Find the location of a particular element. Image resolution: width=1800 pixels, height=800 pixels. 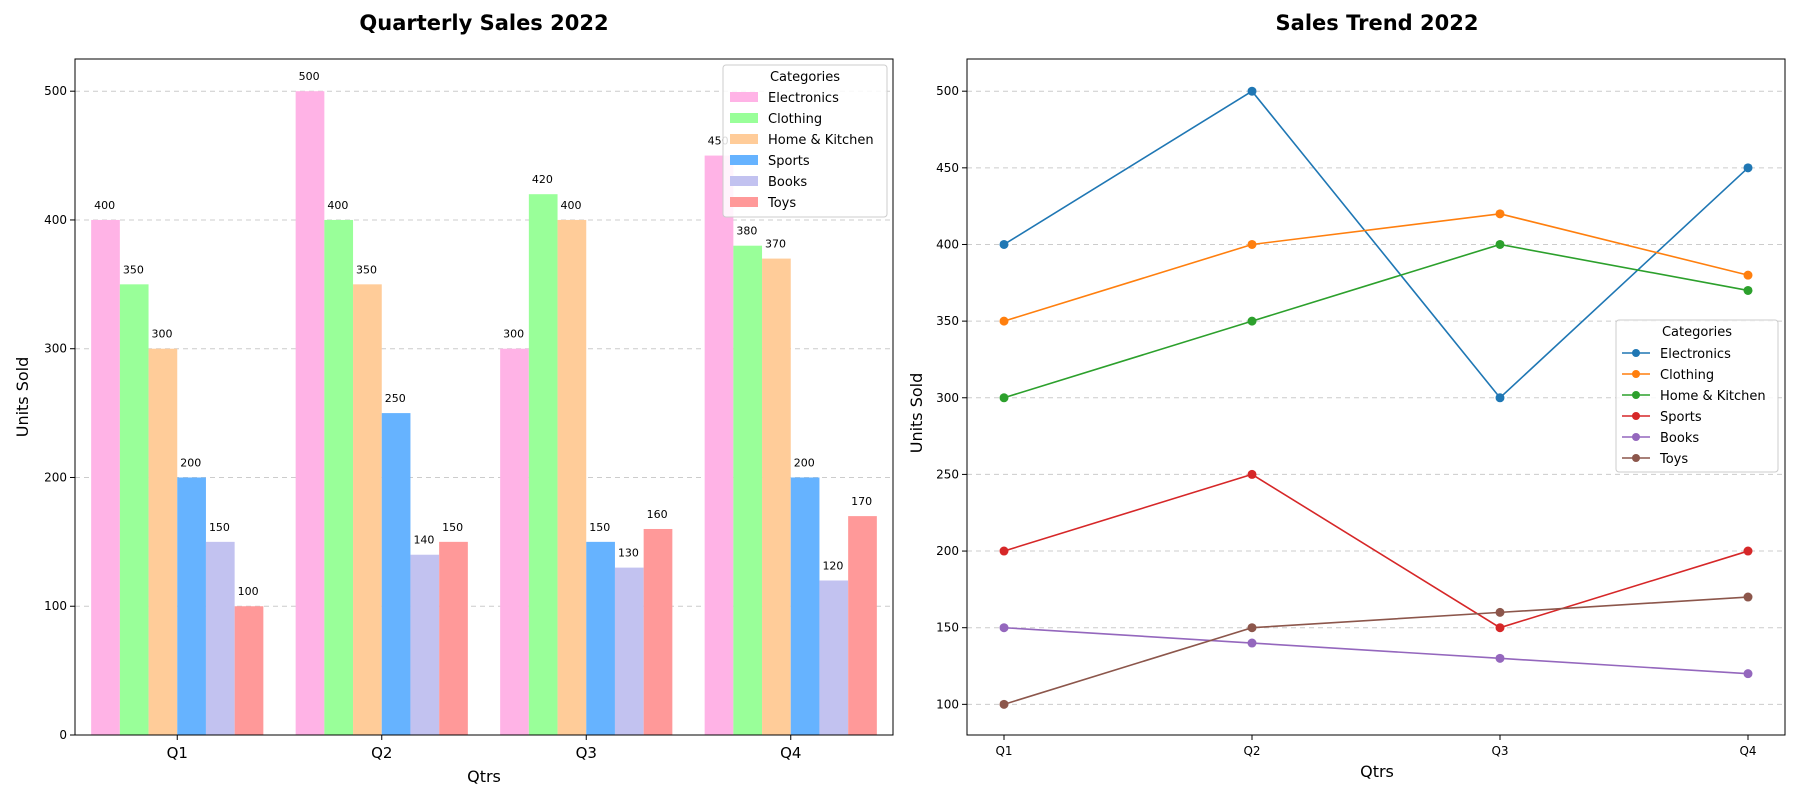

line-point-electronics-q3 is located at coordinates (1500, 398).